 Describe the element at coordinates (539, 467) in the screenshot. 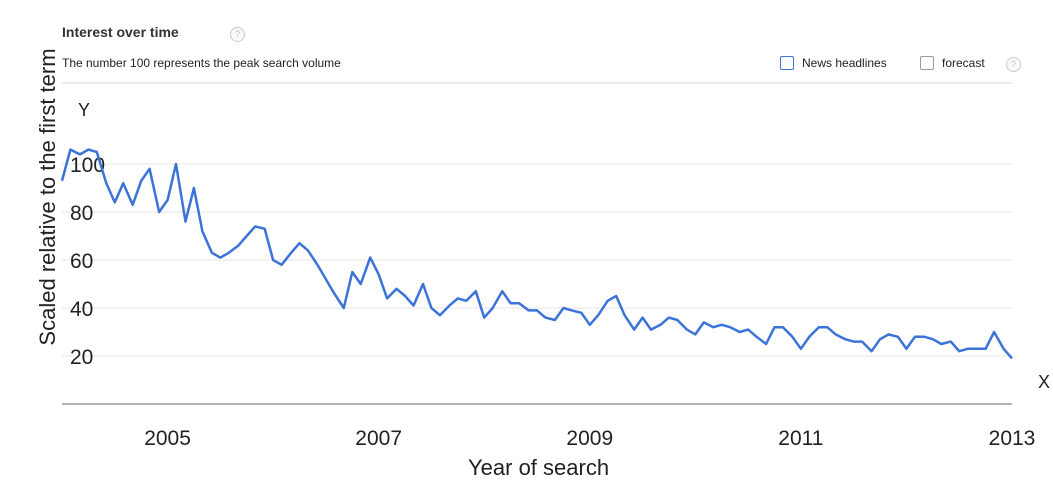

I see `x-axis-label: Year of search` at that location.